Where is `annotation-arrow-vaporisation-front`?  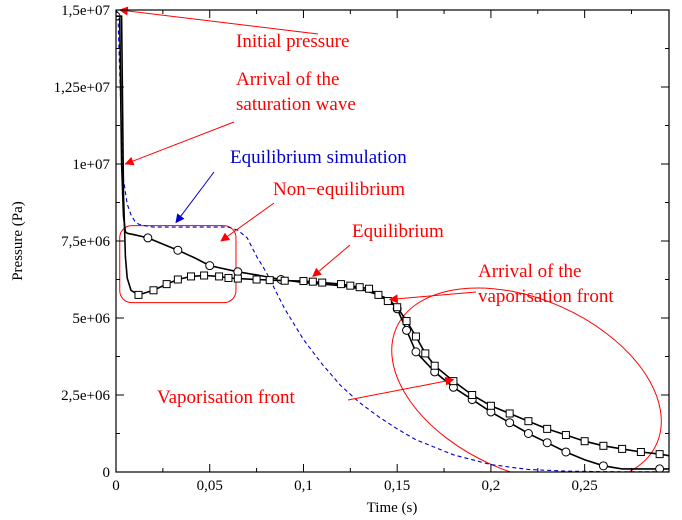
annotation-arrow-vaporisation-front is located at coordinates (401, 388).